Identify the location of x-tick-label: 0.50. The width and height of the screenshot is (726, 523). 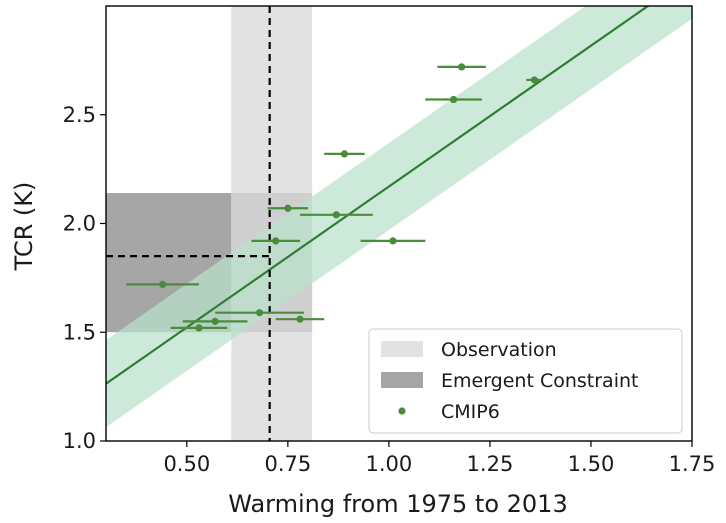
(186, 464).